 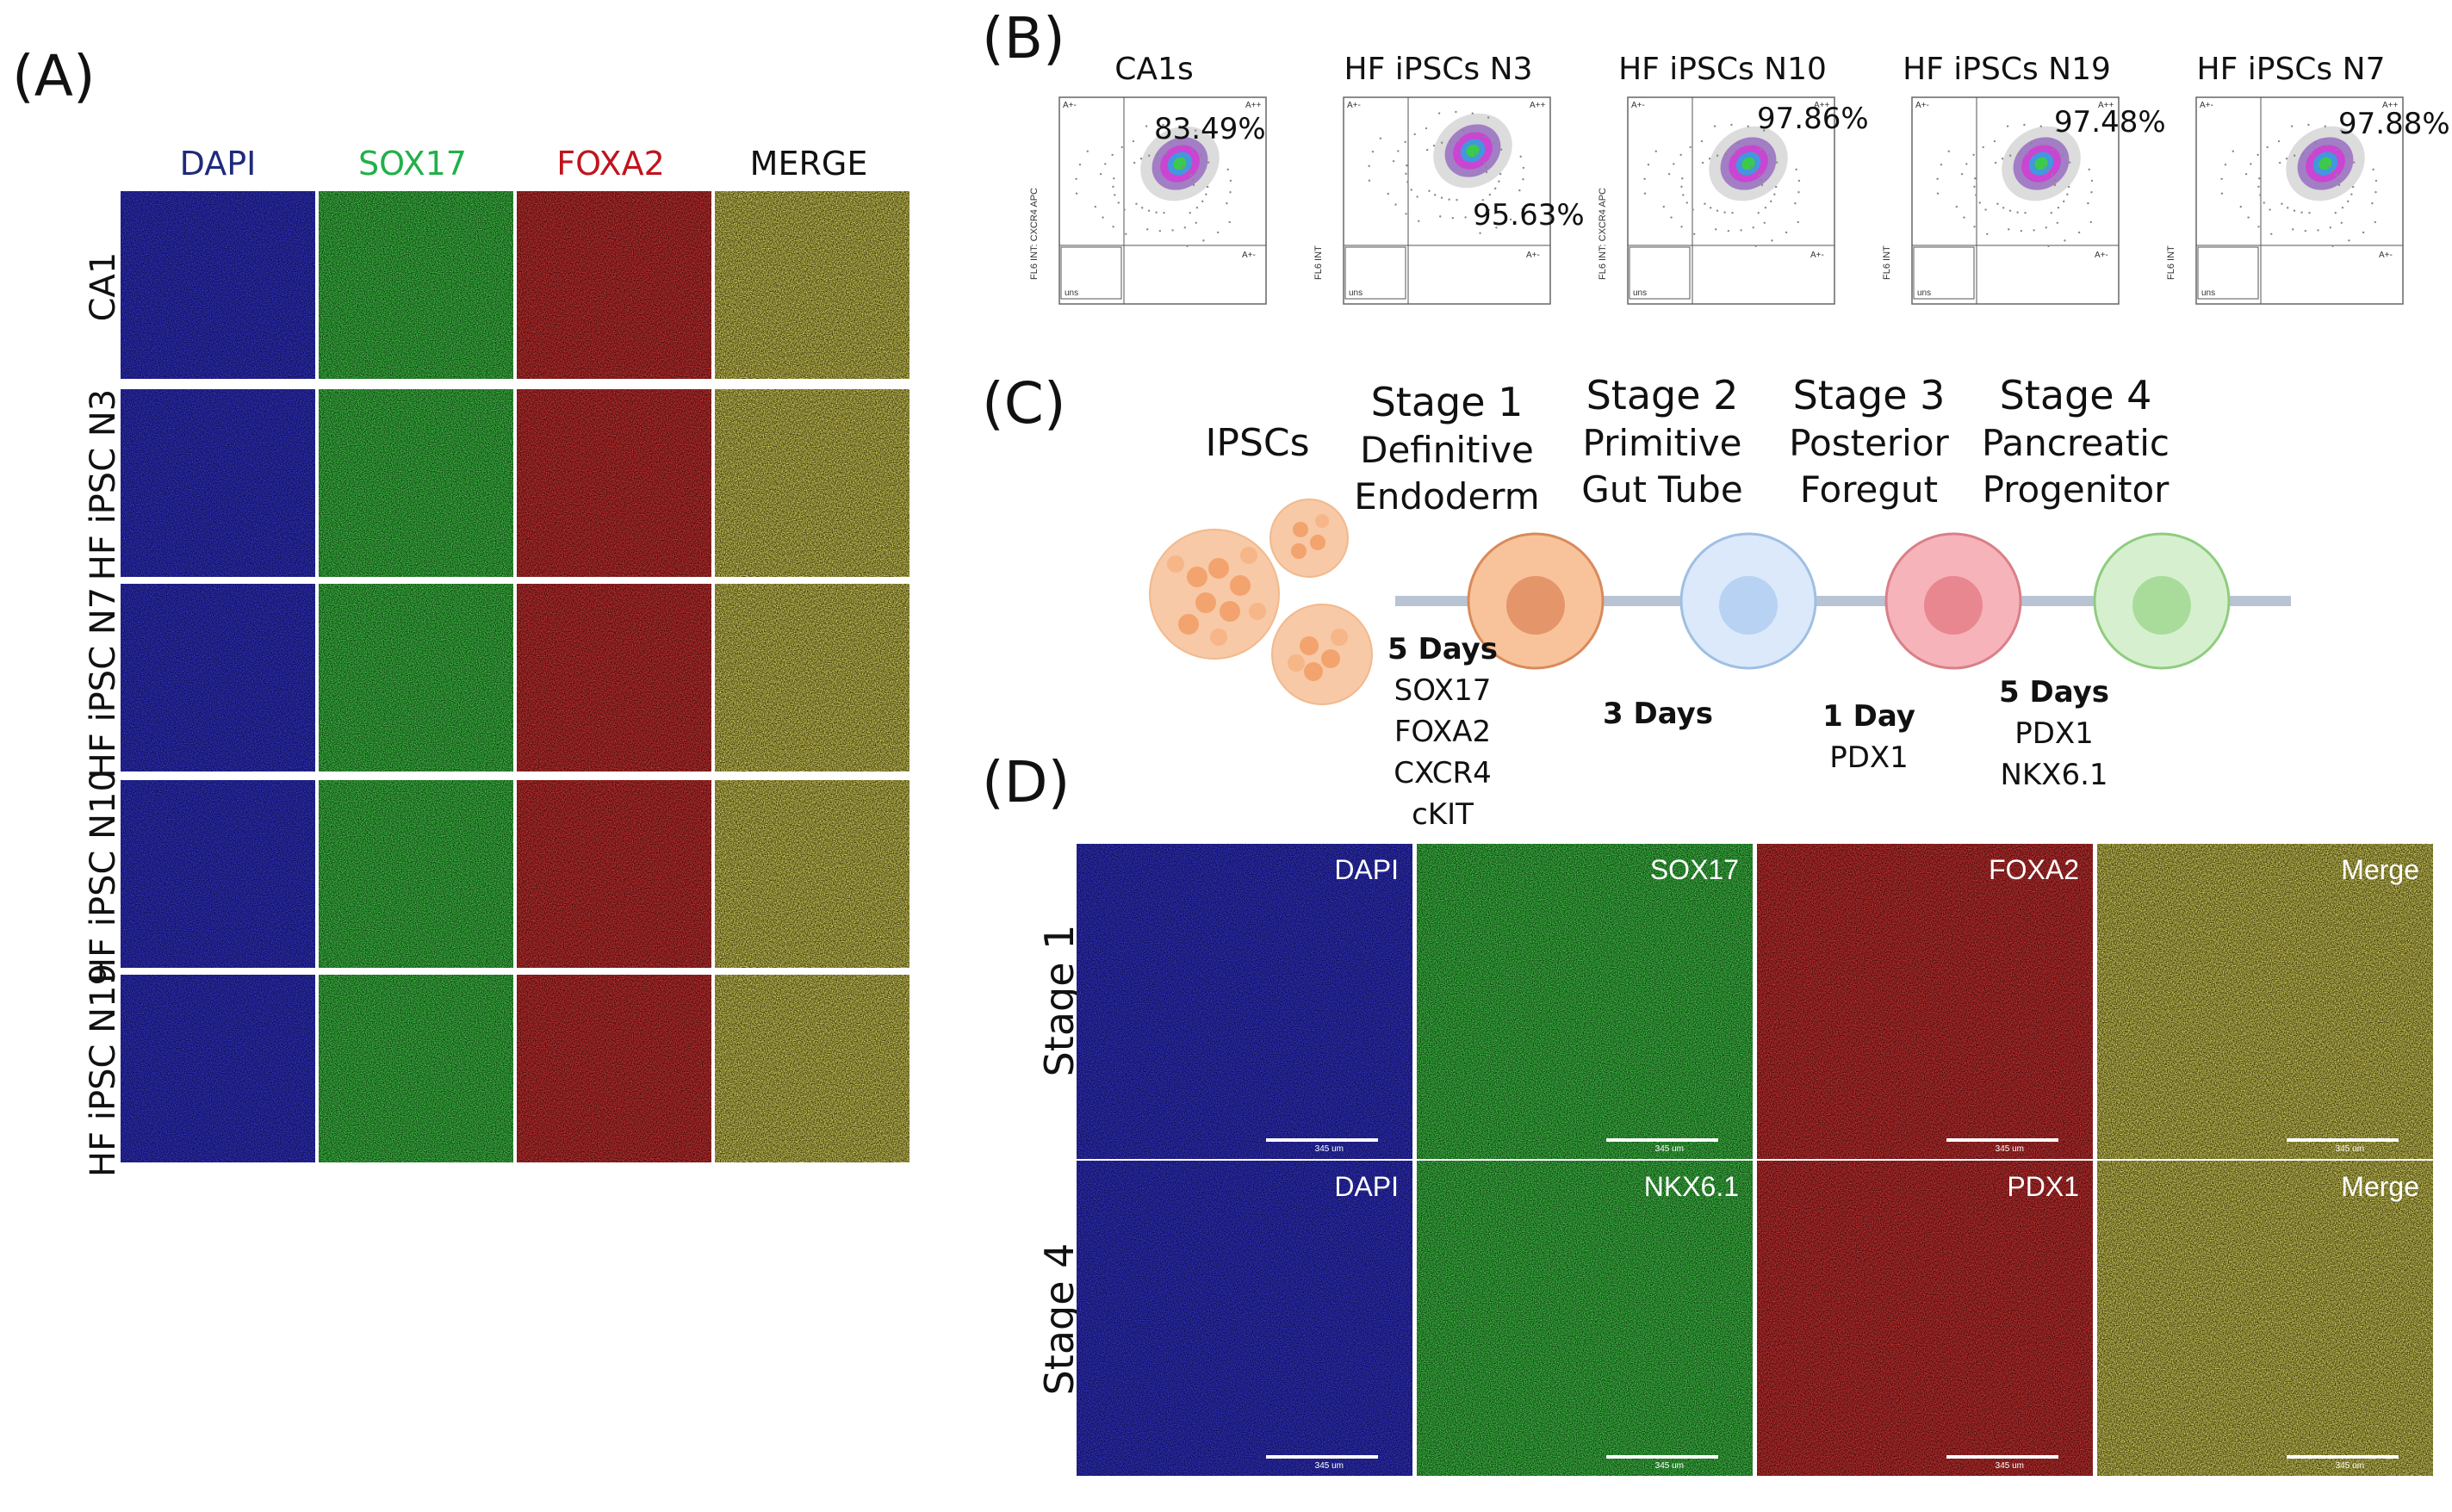 I want to click on row-label-stage1: Stage 1, so click(x=1059, y=1000).